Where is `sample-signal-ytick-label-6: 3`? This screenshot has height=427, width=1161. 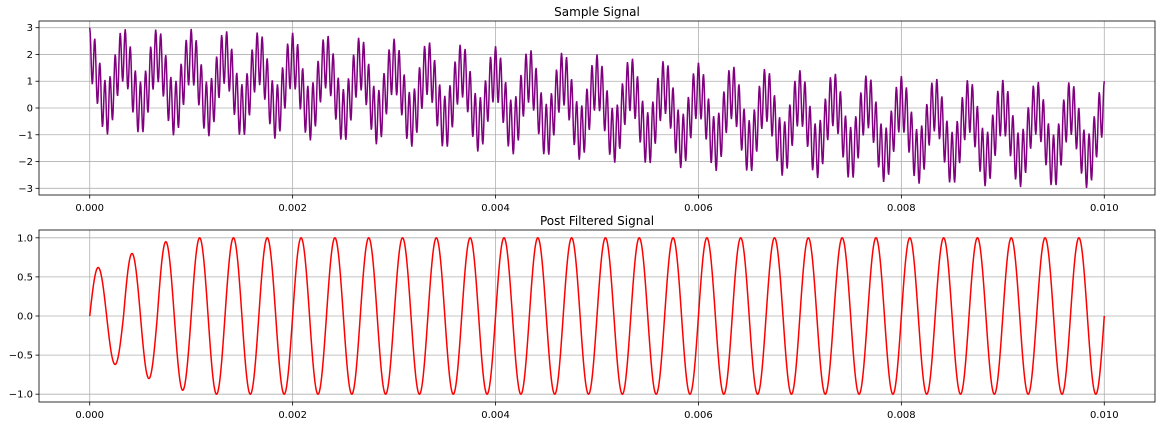
sample-signal-ytick-label-6: 3 is located at coordinates (30, 28).